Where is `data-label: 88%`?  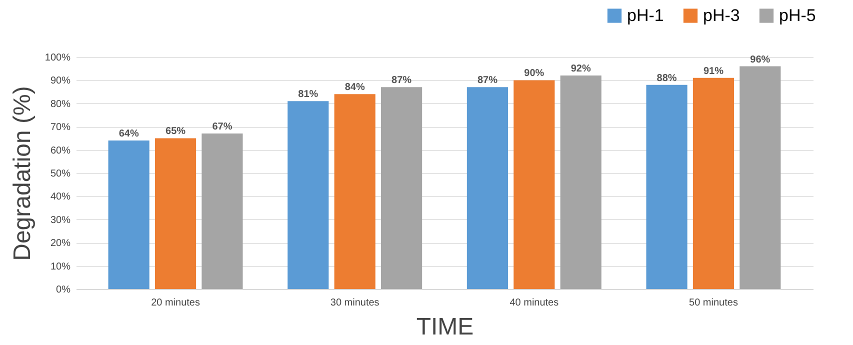
data-label: 88% is located at coordinates (666, 78).